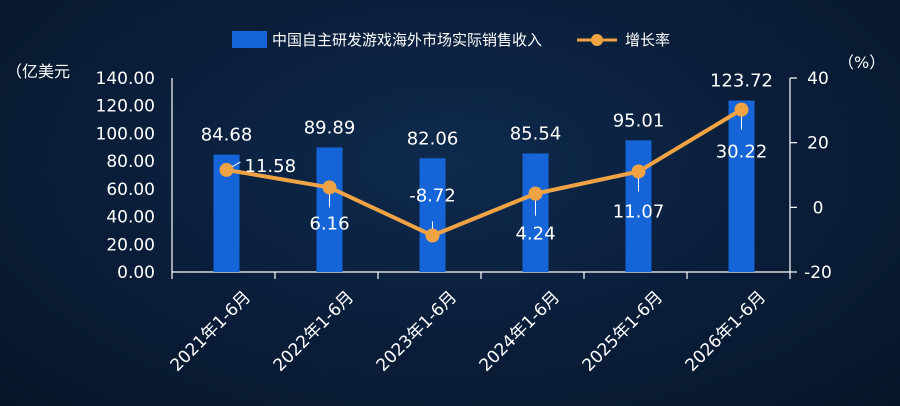 The height and width of the screenshot is (406, 900). I want to click on y-left-tick-label: 140.00, so click(125, 79).